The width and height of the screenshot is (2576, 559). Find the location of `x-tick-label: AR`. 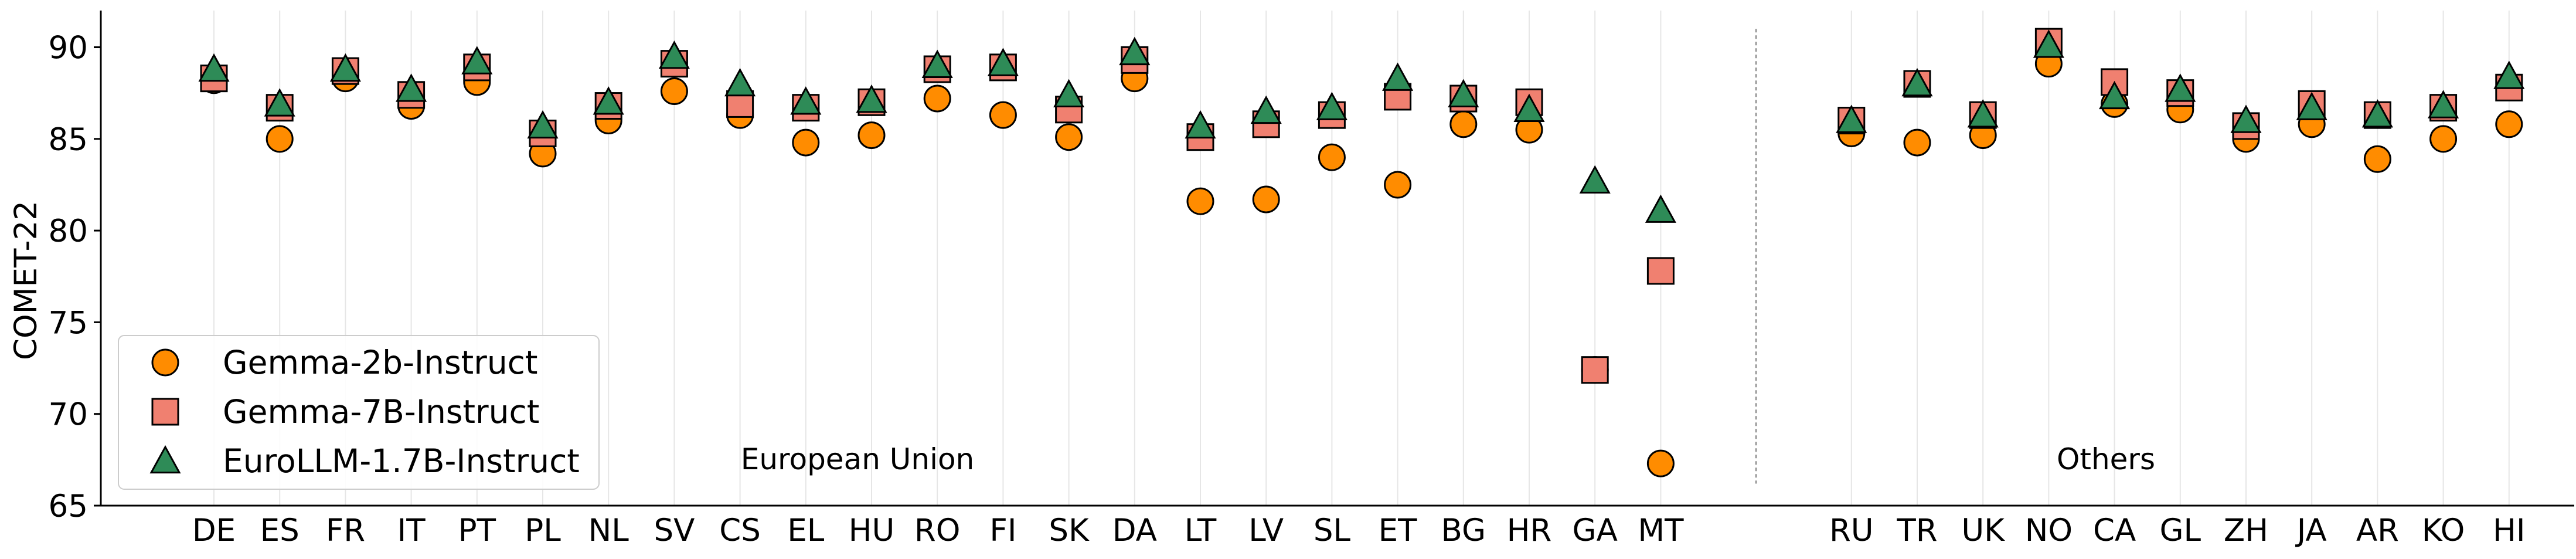

x-tick-label: AR is located at coordinates (2377, 530).